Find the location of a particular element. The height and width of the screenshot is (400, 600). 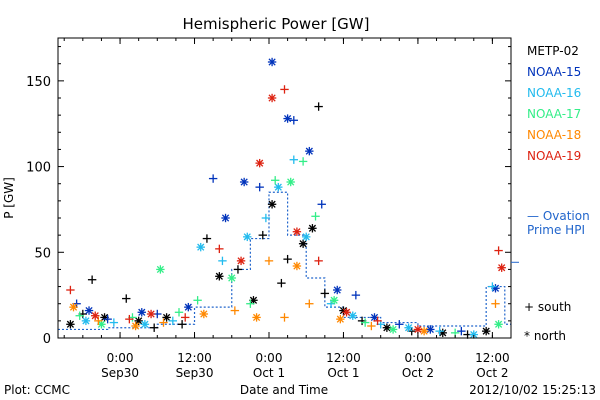

x-tick-date: Oct 2 is located at coordinates (418, 373).